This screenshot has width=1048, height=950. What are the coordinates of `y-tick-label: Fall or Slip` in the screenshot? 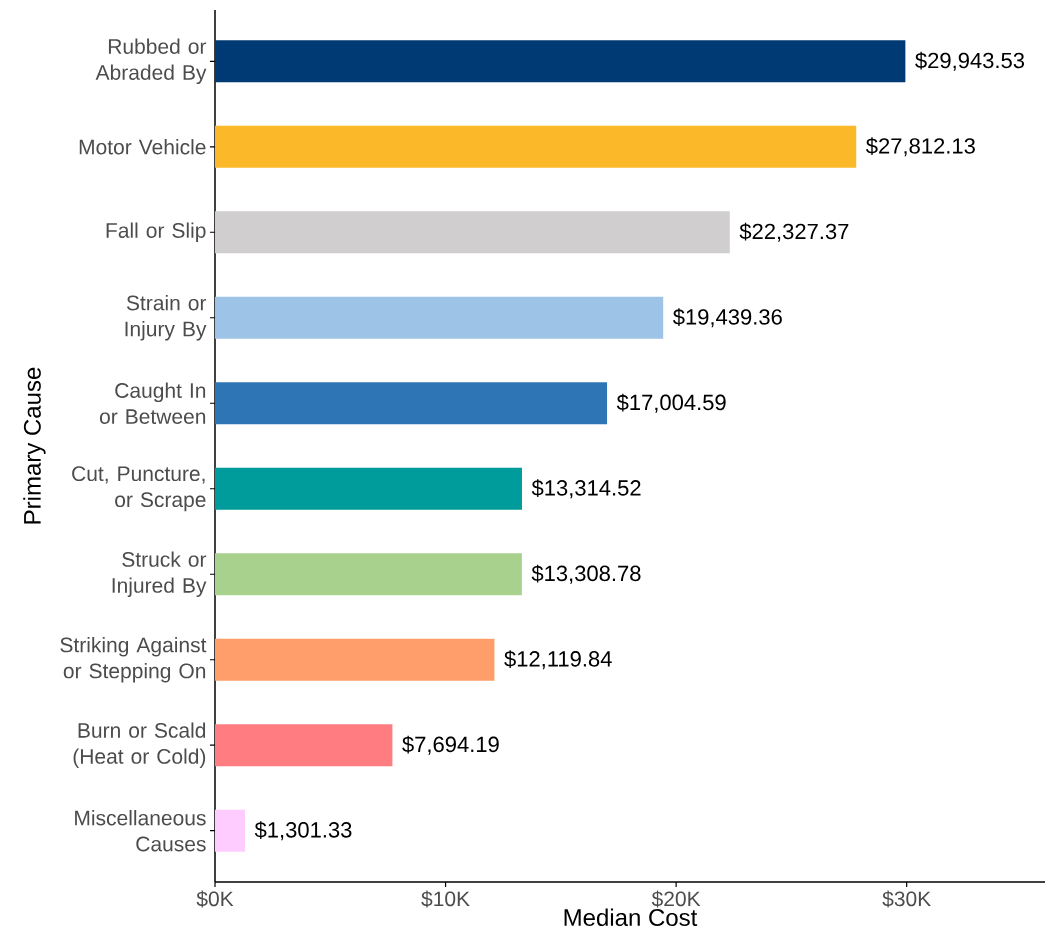 It's located at (156, 232).